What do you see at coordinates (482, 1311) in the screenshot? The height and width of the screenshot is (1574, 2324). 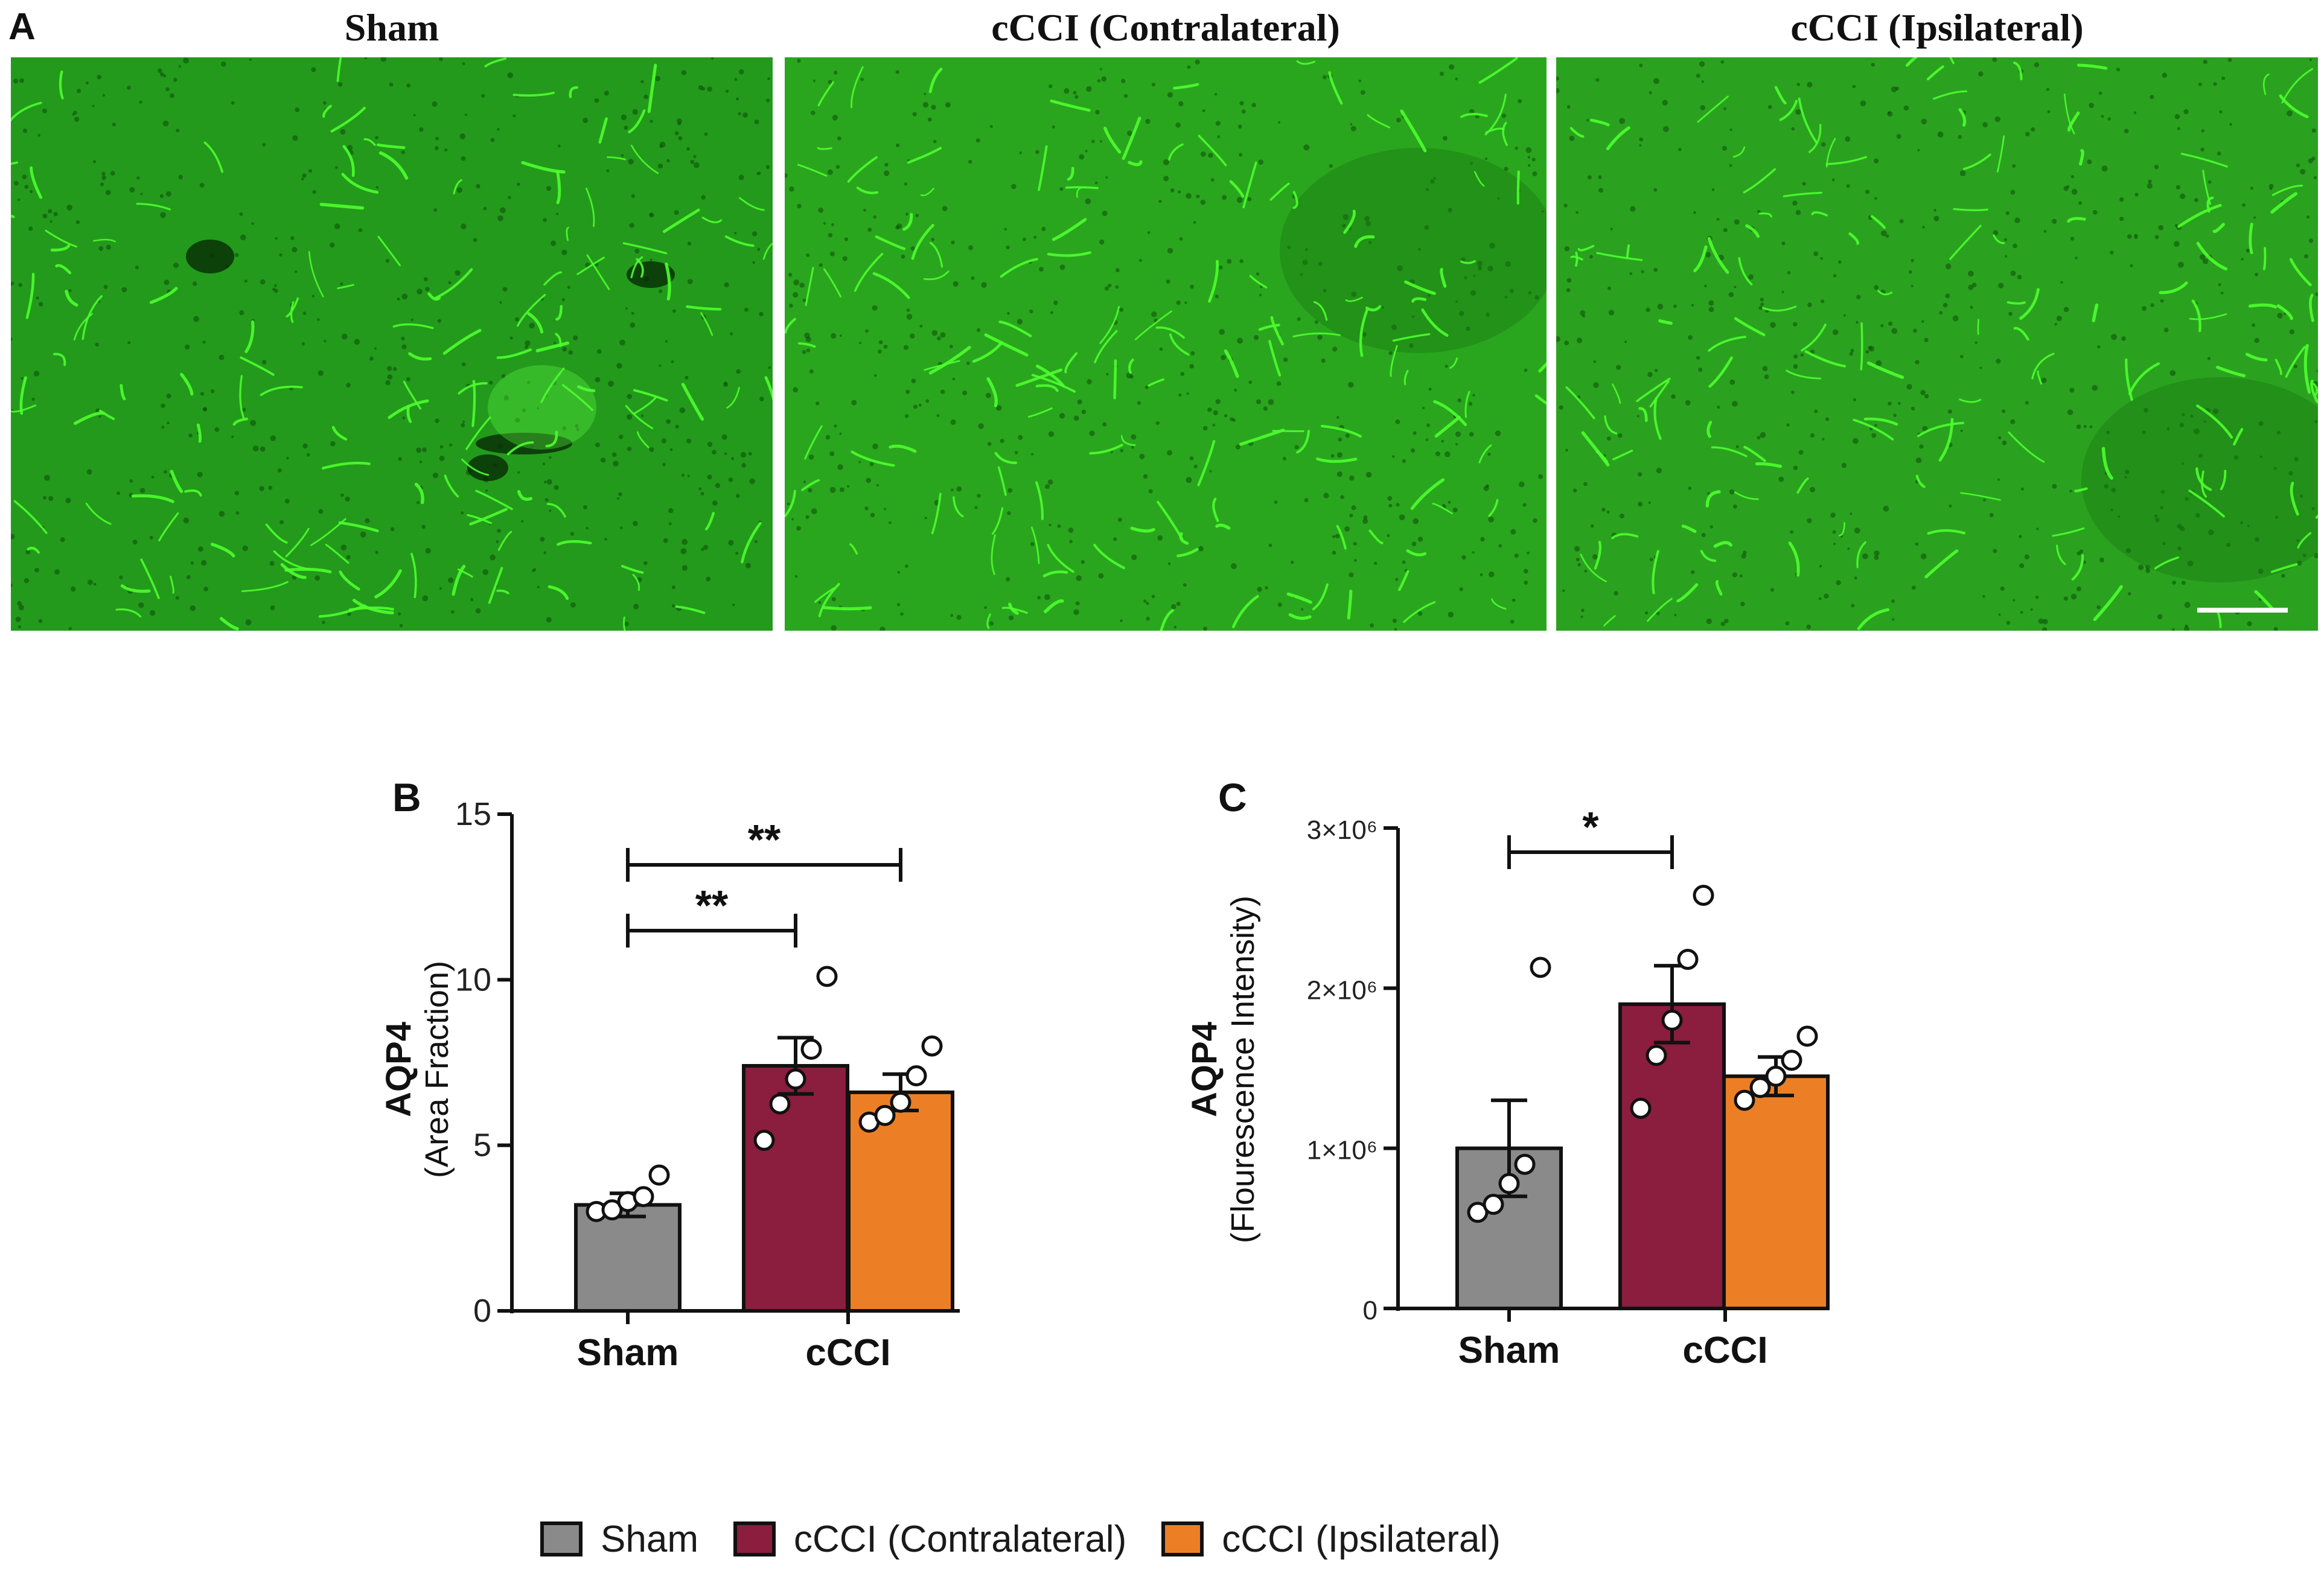 I see `y-tick-label: 0` at bounding box center [482, 1311].